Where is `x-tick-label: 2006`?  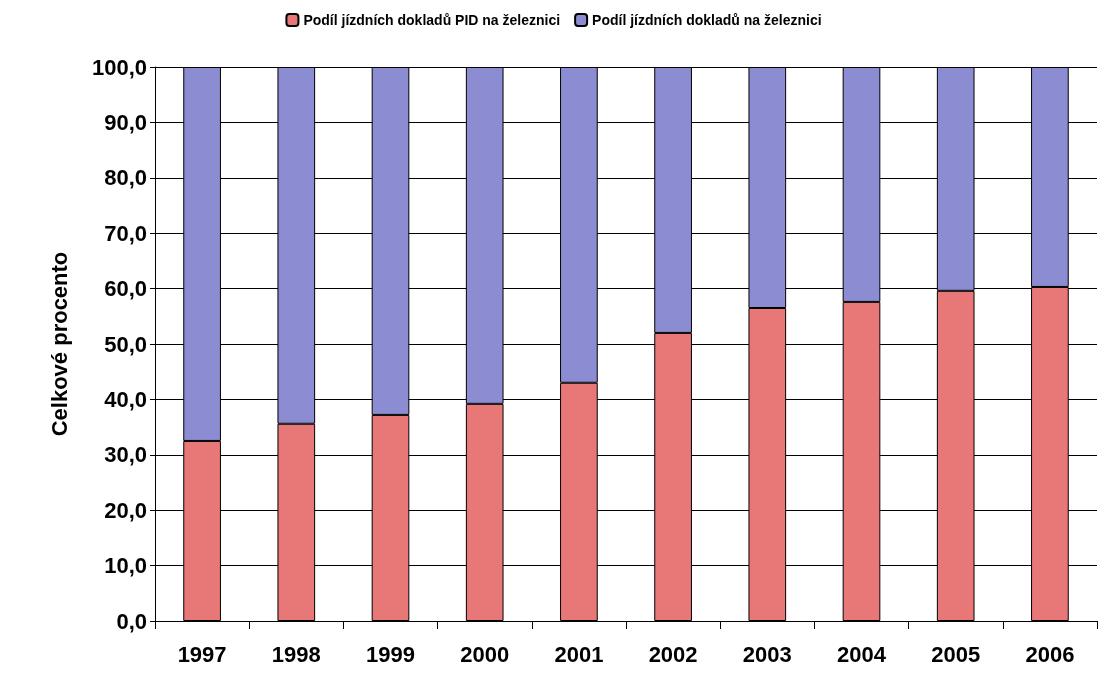
x-tick-label: 2006 is located at coordinates (1050, 654).